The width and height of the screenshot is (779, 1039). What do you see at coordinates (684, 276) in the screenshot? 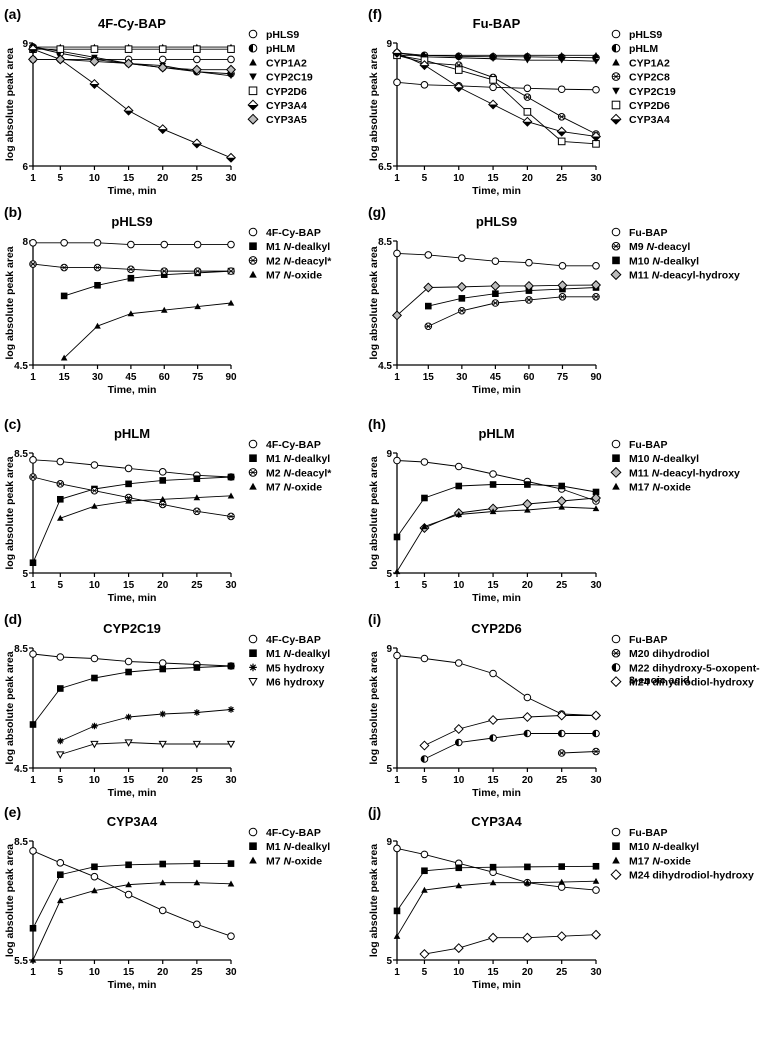
I see `legend-label: M11 N-deacyl-hydroxy` at bounding box center [684, 276].